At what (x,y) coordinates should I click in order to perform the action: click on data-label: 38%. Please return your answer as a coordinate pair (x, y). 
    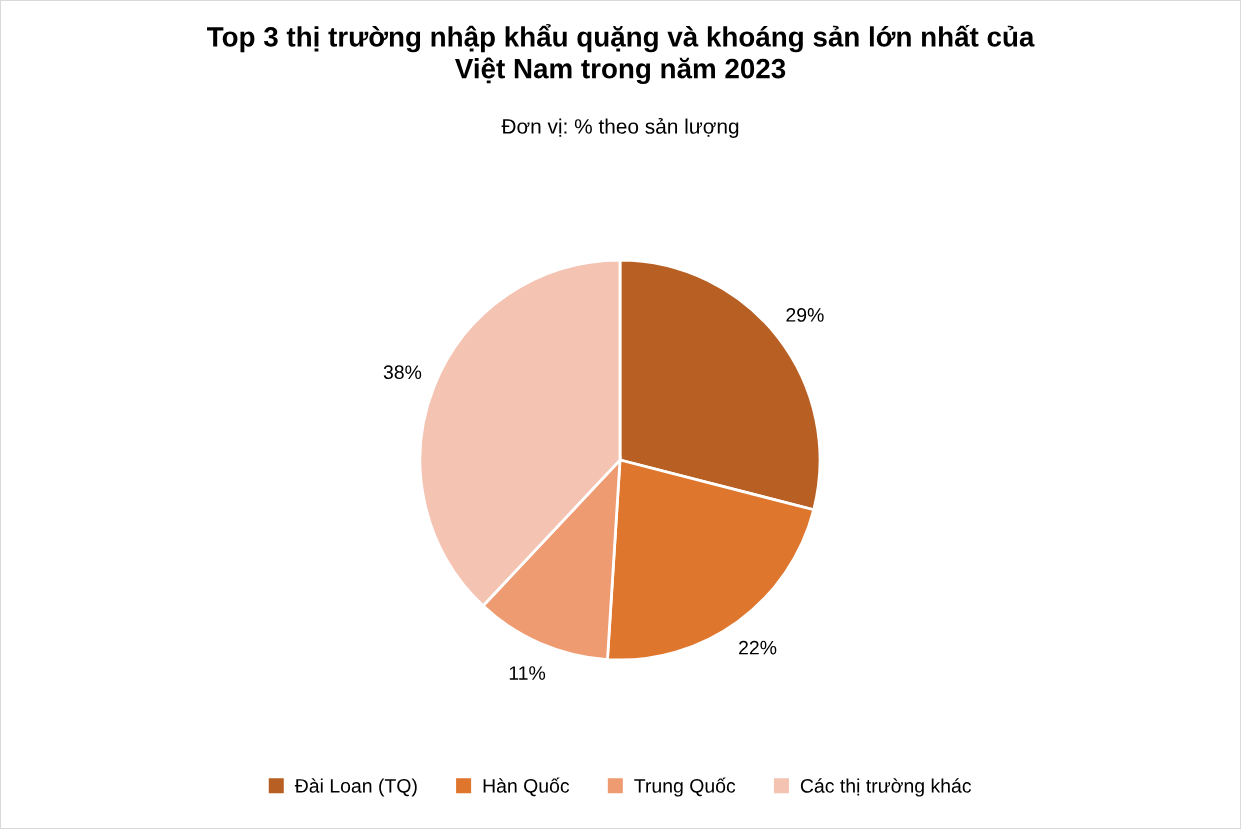
    Looking at the image, I should click on (402, 372).